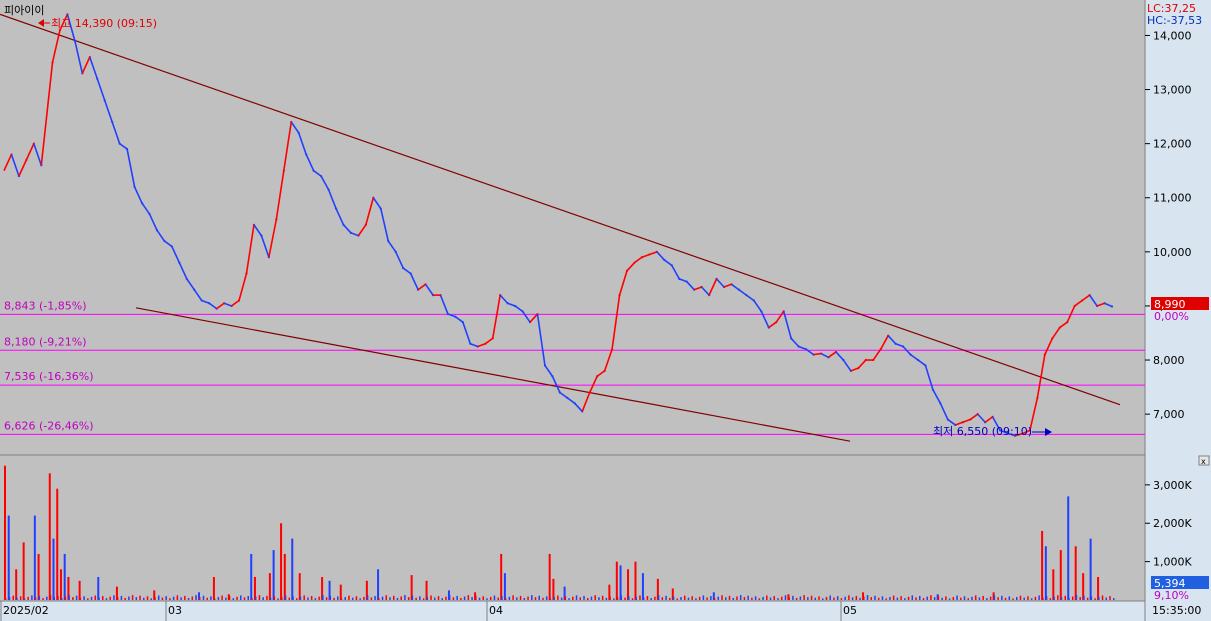 Image resolution: width=1211 pixels, height=621 pixels. I want to click on volume-panel-close-icon: x, so click(1204, 460).